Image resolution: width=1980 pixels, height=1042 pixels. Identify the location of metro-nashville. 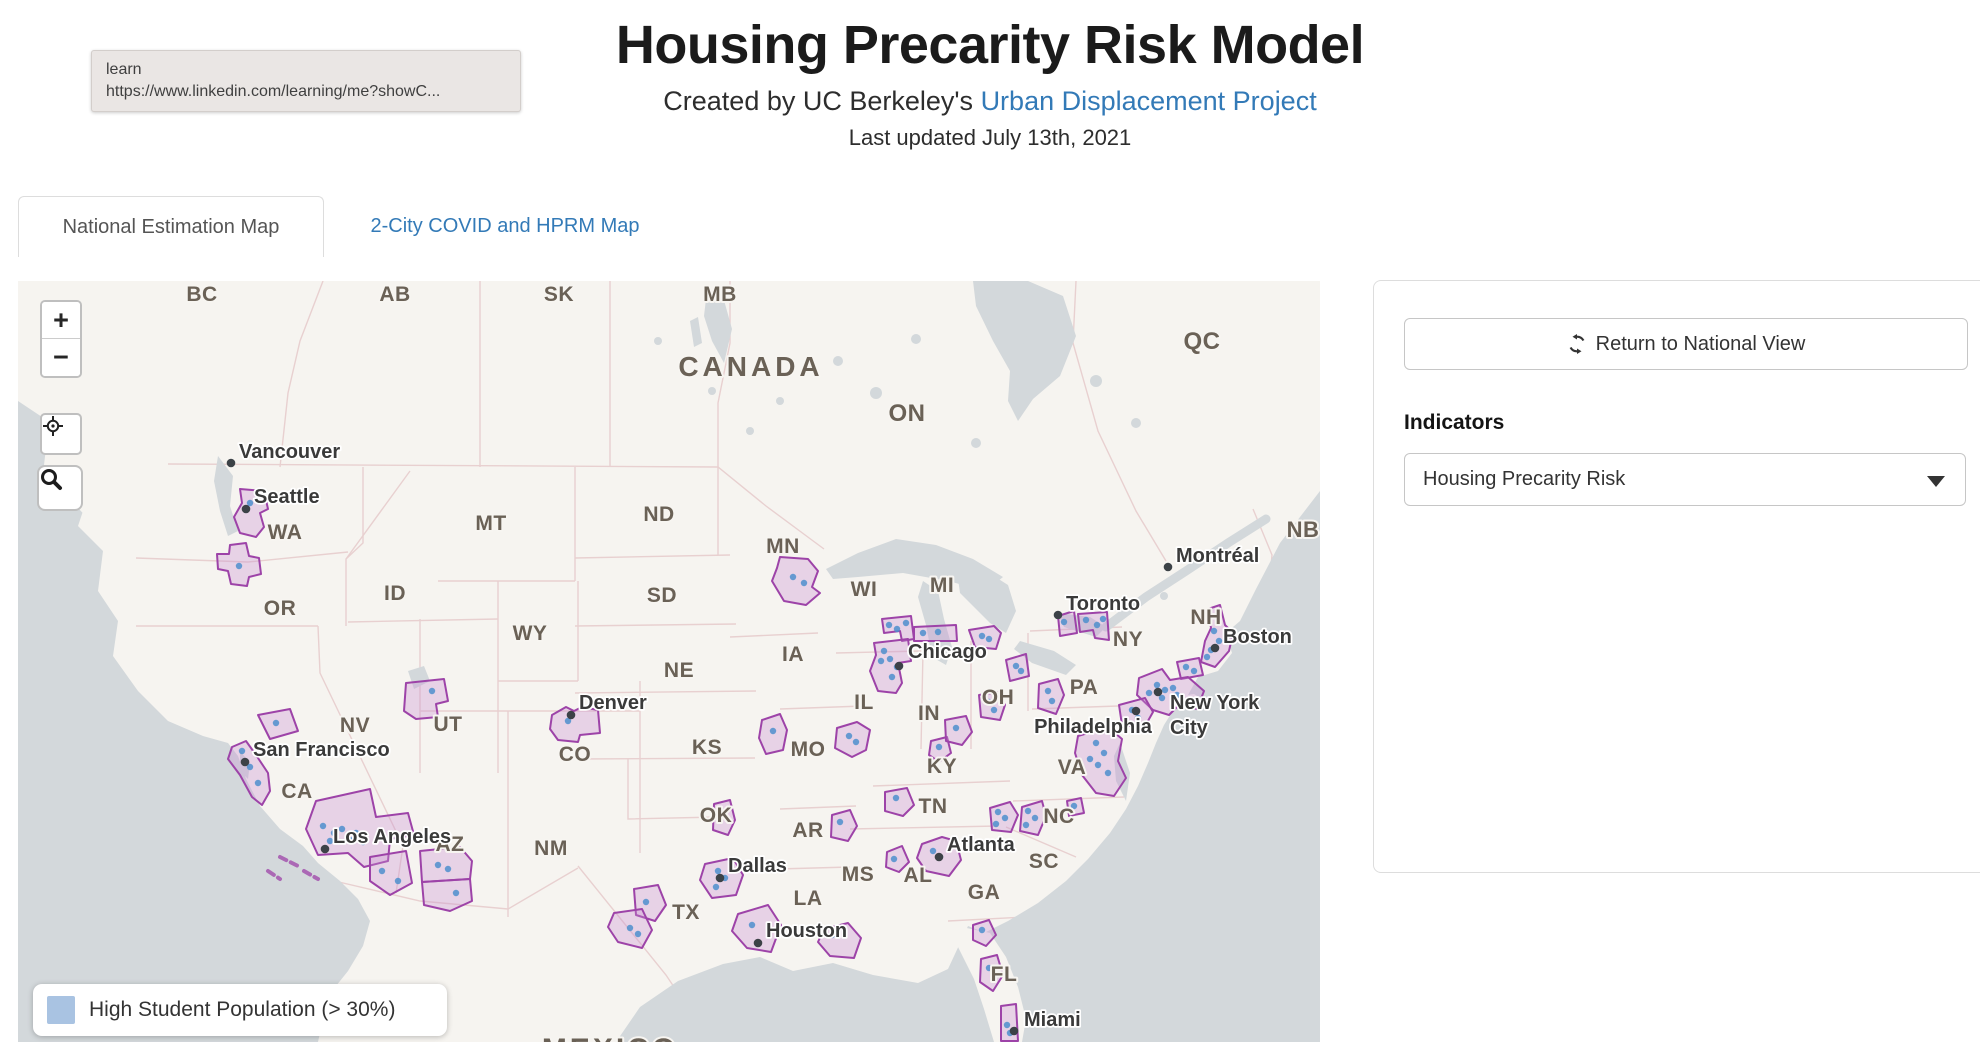
(899, 802).